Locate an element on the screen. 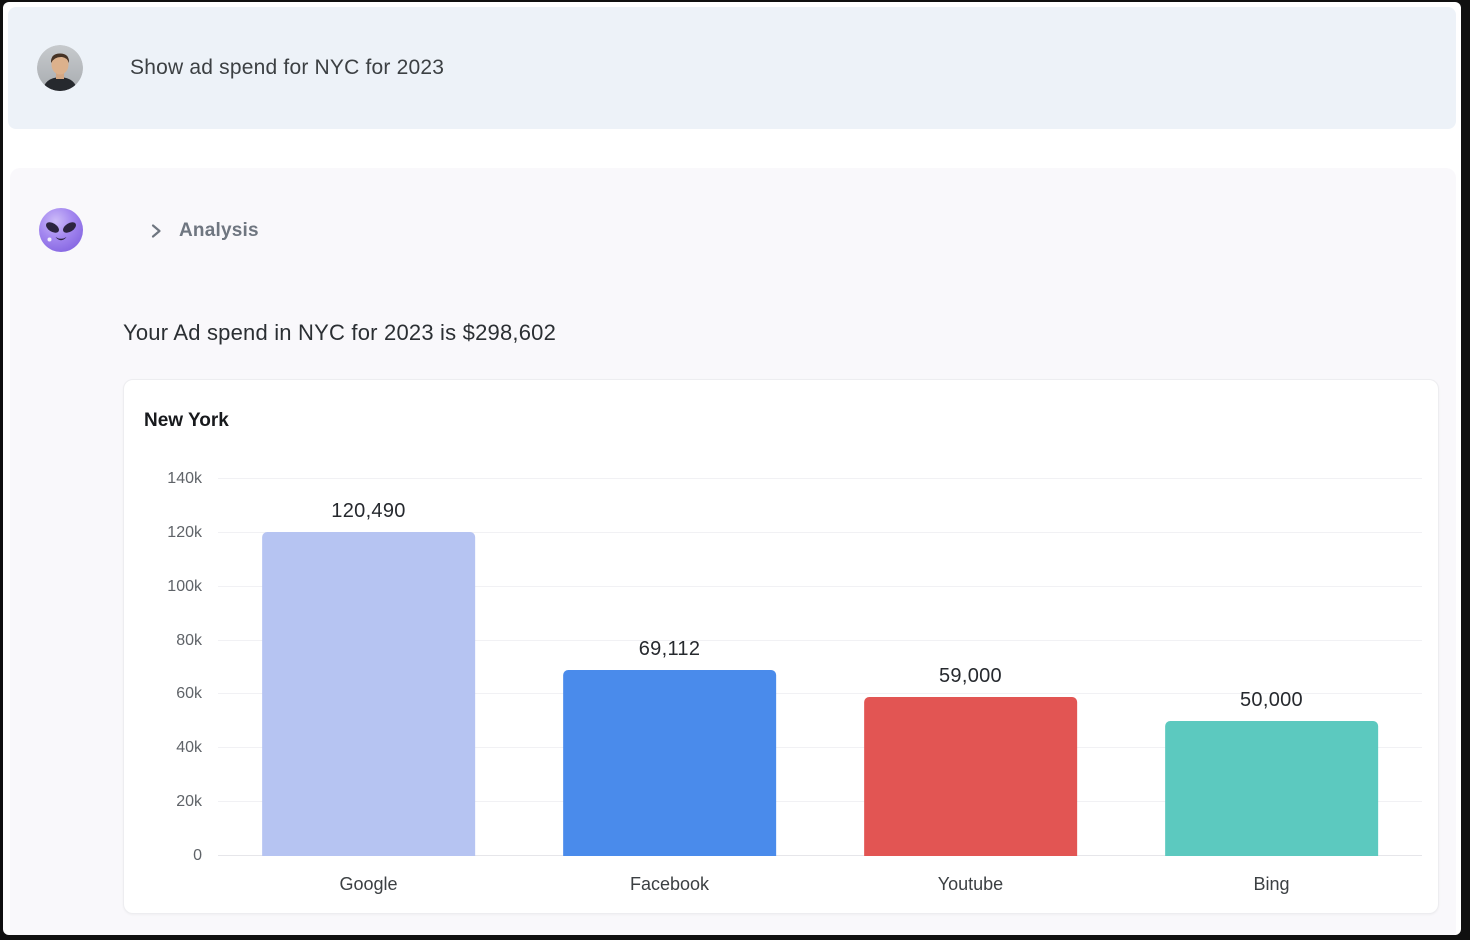 The image size is (1470, 940). assistant-avatar is located at coordinates (61, 230).